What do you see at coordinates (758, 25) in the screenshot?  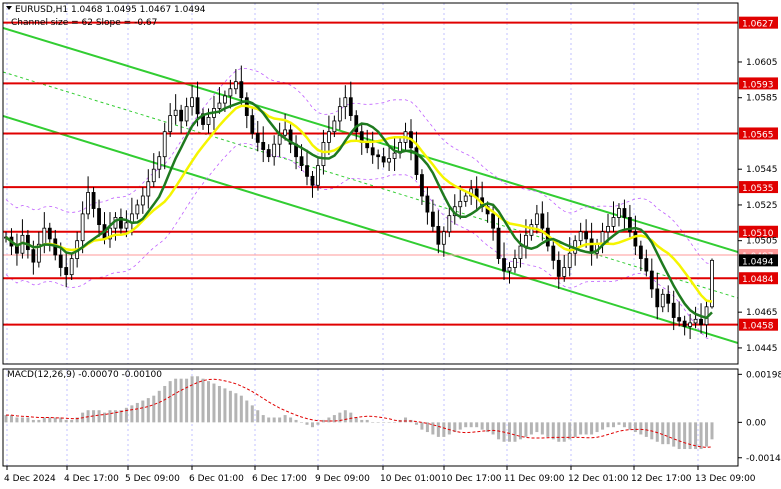 I see `level-label: 1.0627` at bounding box center [758, 25].